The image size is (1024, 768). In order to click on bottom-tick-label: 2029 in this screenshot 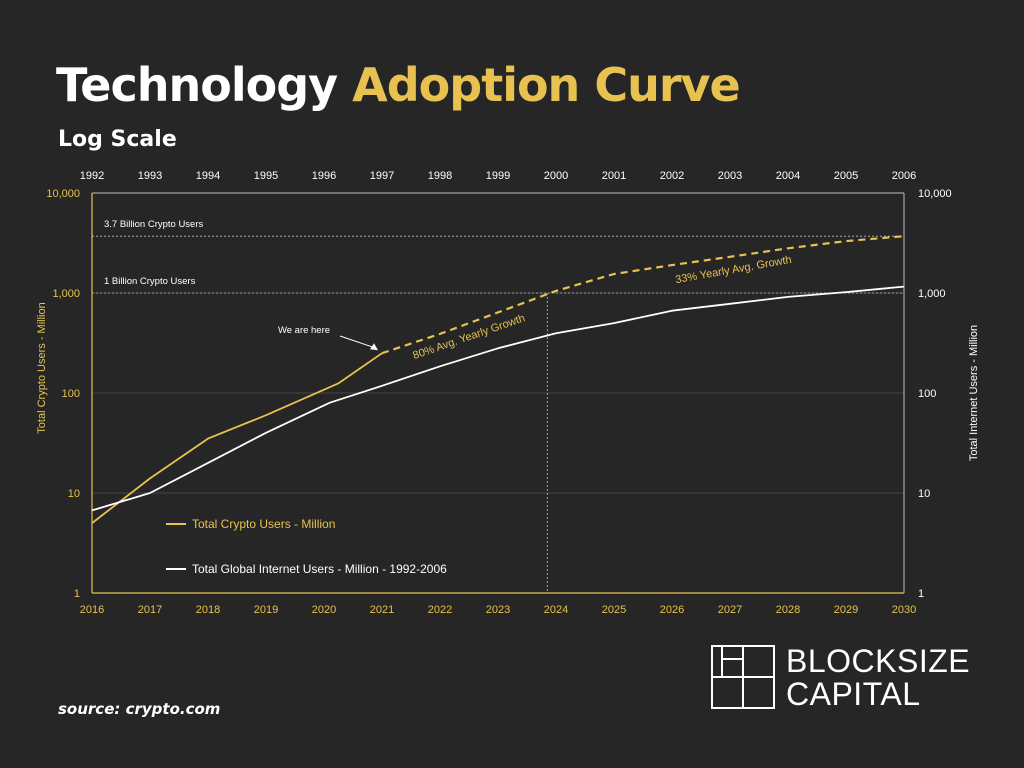, I will do `click(846, 610)`.